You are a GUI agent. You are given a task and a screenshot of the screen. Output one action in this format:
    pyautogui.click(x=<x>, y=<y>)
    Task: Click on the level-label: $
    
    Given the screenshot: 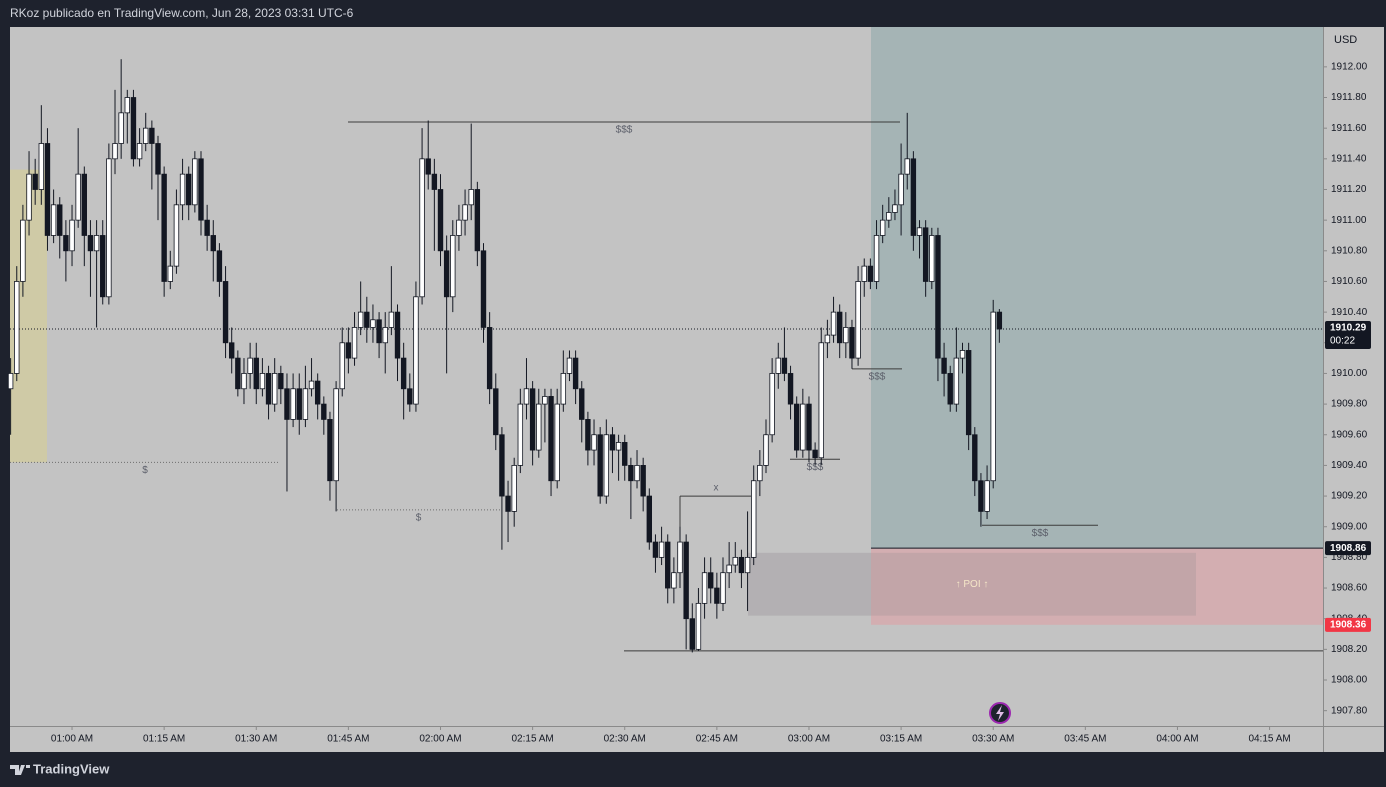 What is the action you would take?
    pyautogui.click(x=145, y=470)
    